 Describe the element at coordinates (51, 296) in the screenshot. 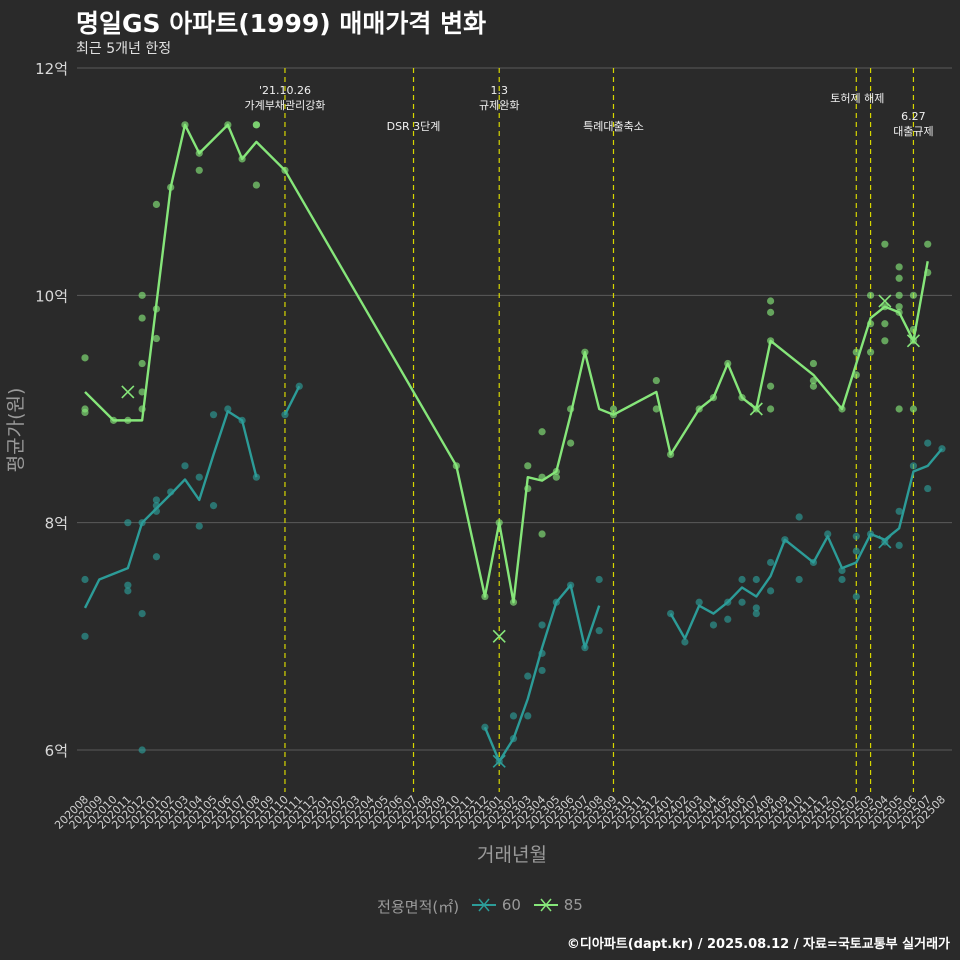

I see `y-tick-label: 10억` at that location.